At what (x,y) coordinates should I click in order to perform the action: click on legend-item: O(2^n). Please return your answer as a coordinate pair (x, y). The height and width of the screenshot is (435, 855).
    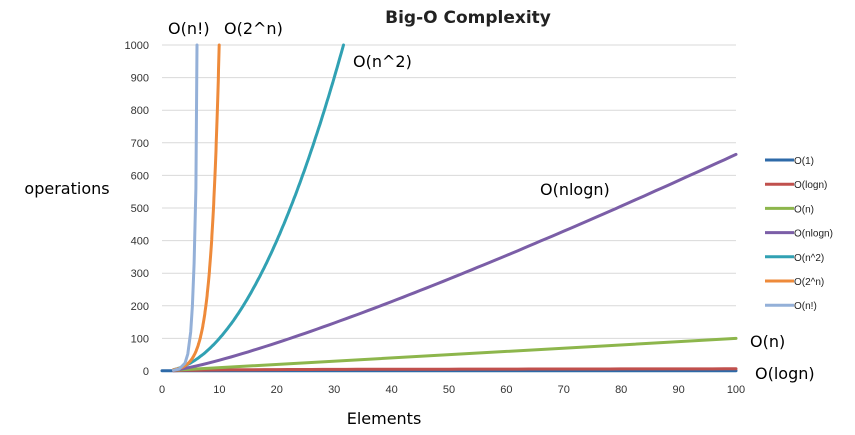
    Looking at the image, I should click on (794, 282).